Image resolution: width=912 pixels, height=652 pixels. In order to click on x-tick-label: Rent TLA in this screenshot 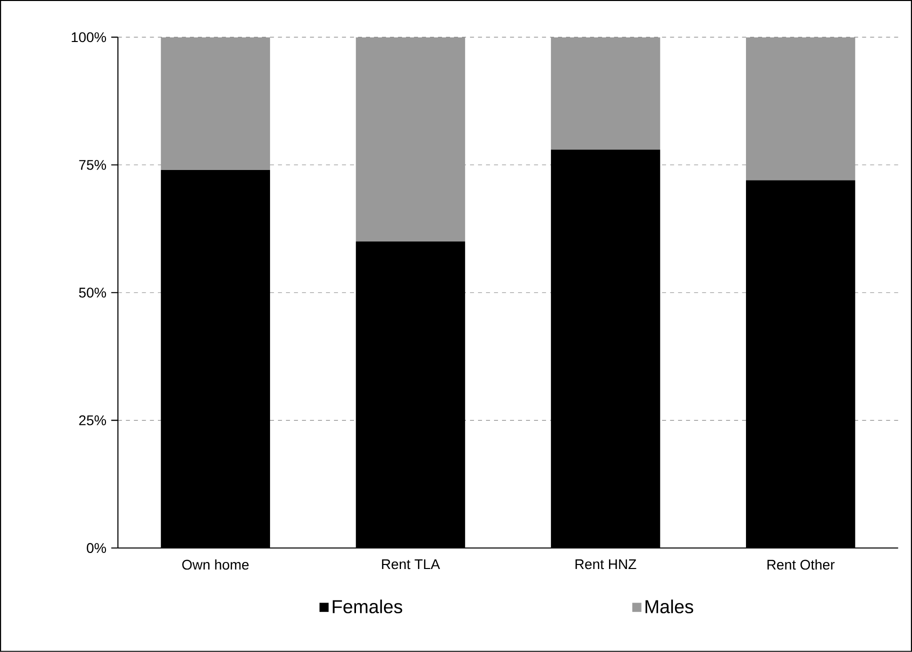, I will do `click(411, 564)`.